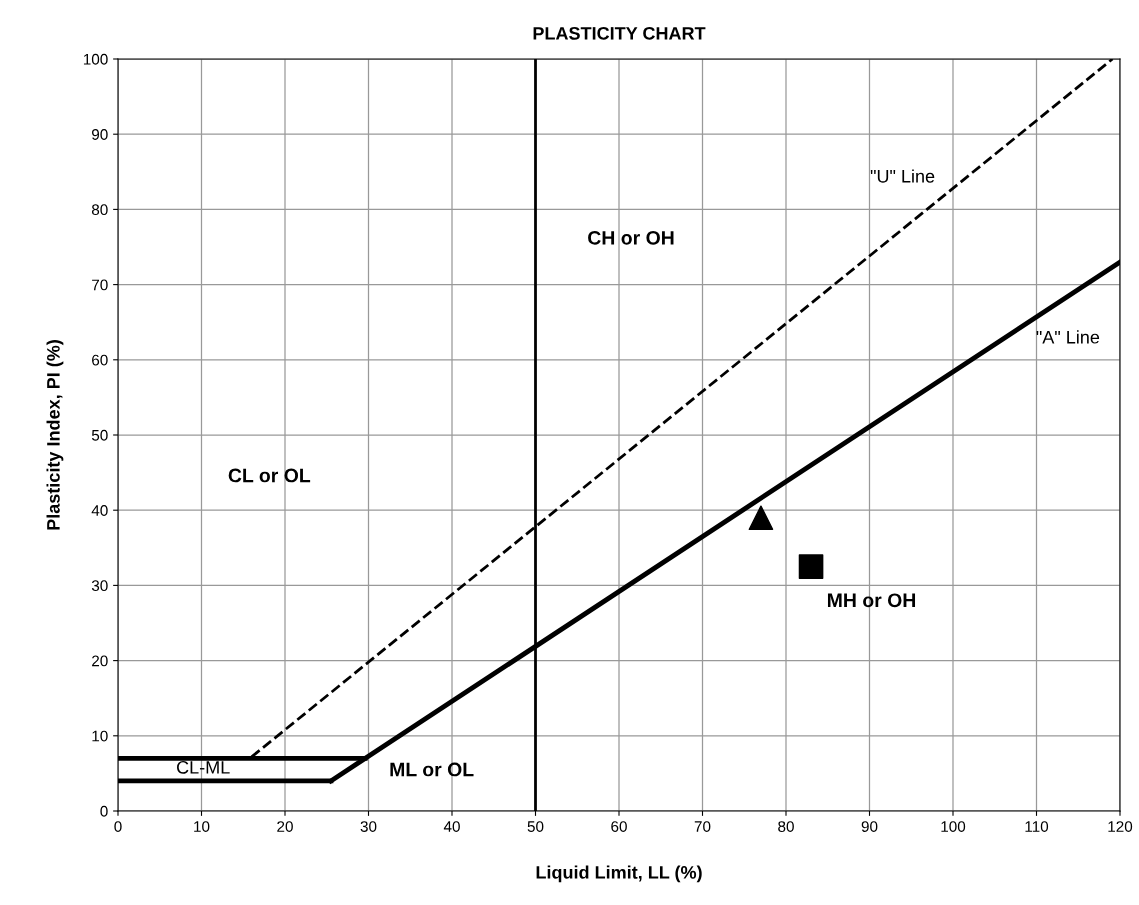 Image resolution: width=1139 pixels, height=905 pixels. I want to click on y-tick-label: 70, so click(100, 285).